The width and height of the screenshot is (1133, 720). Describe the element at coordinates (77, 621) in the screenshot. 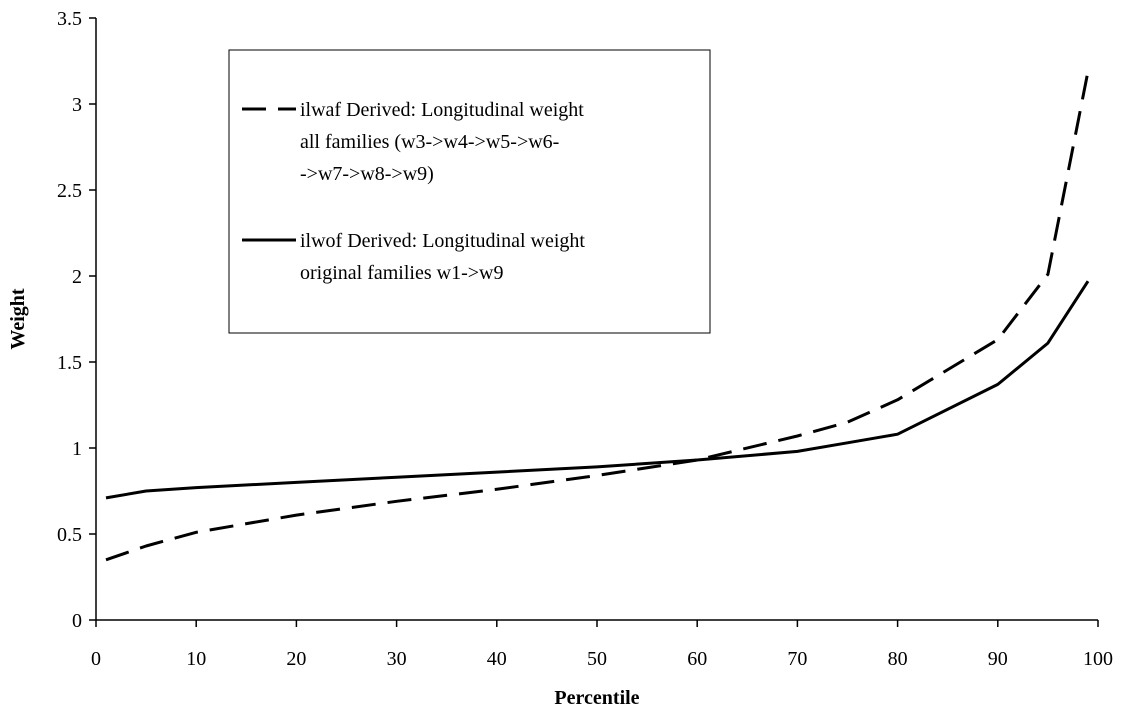

I see `y-tick-label: 0` at that location.